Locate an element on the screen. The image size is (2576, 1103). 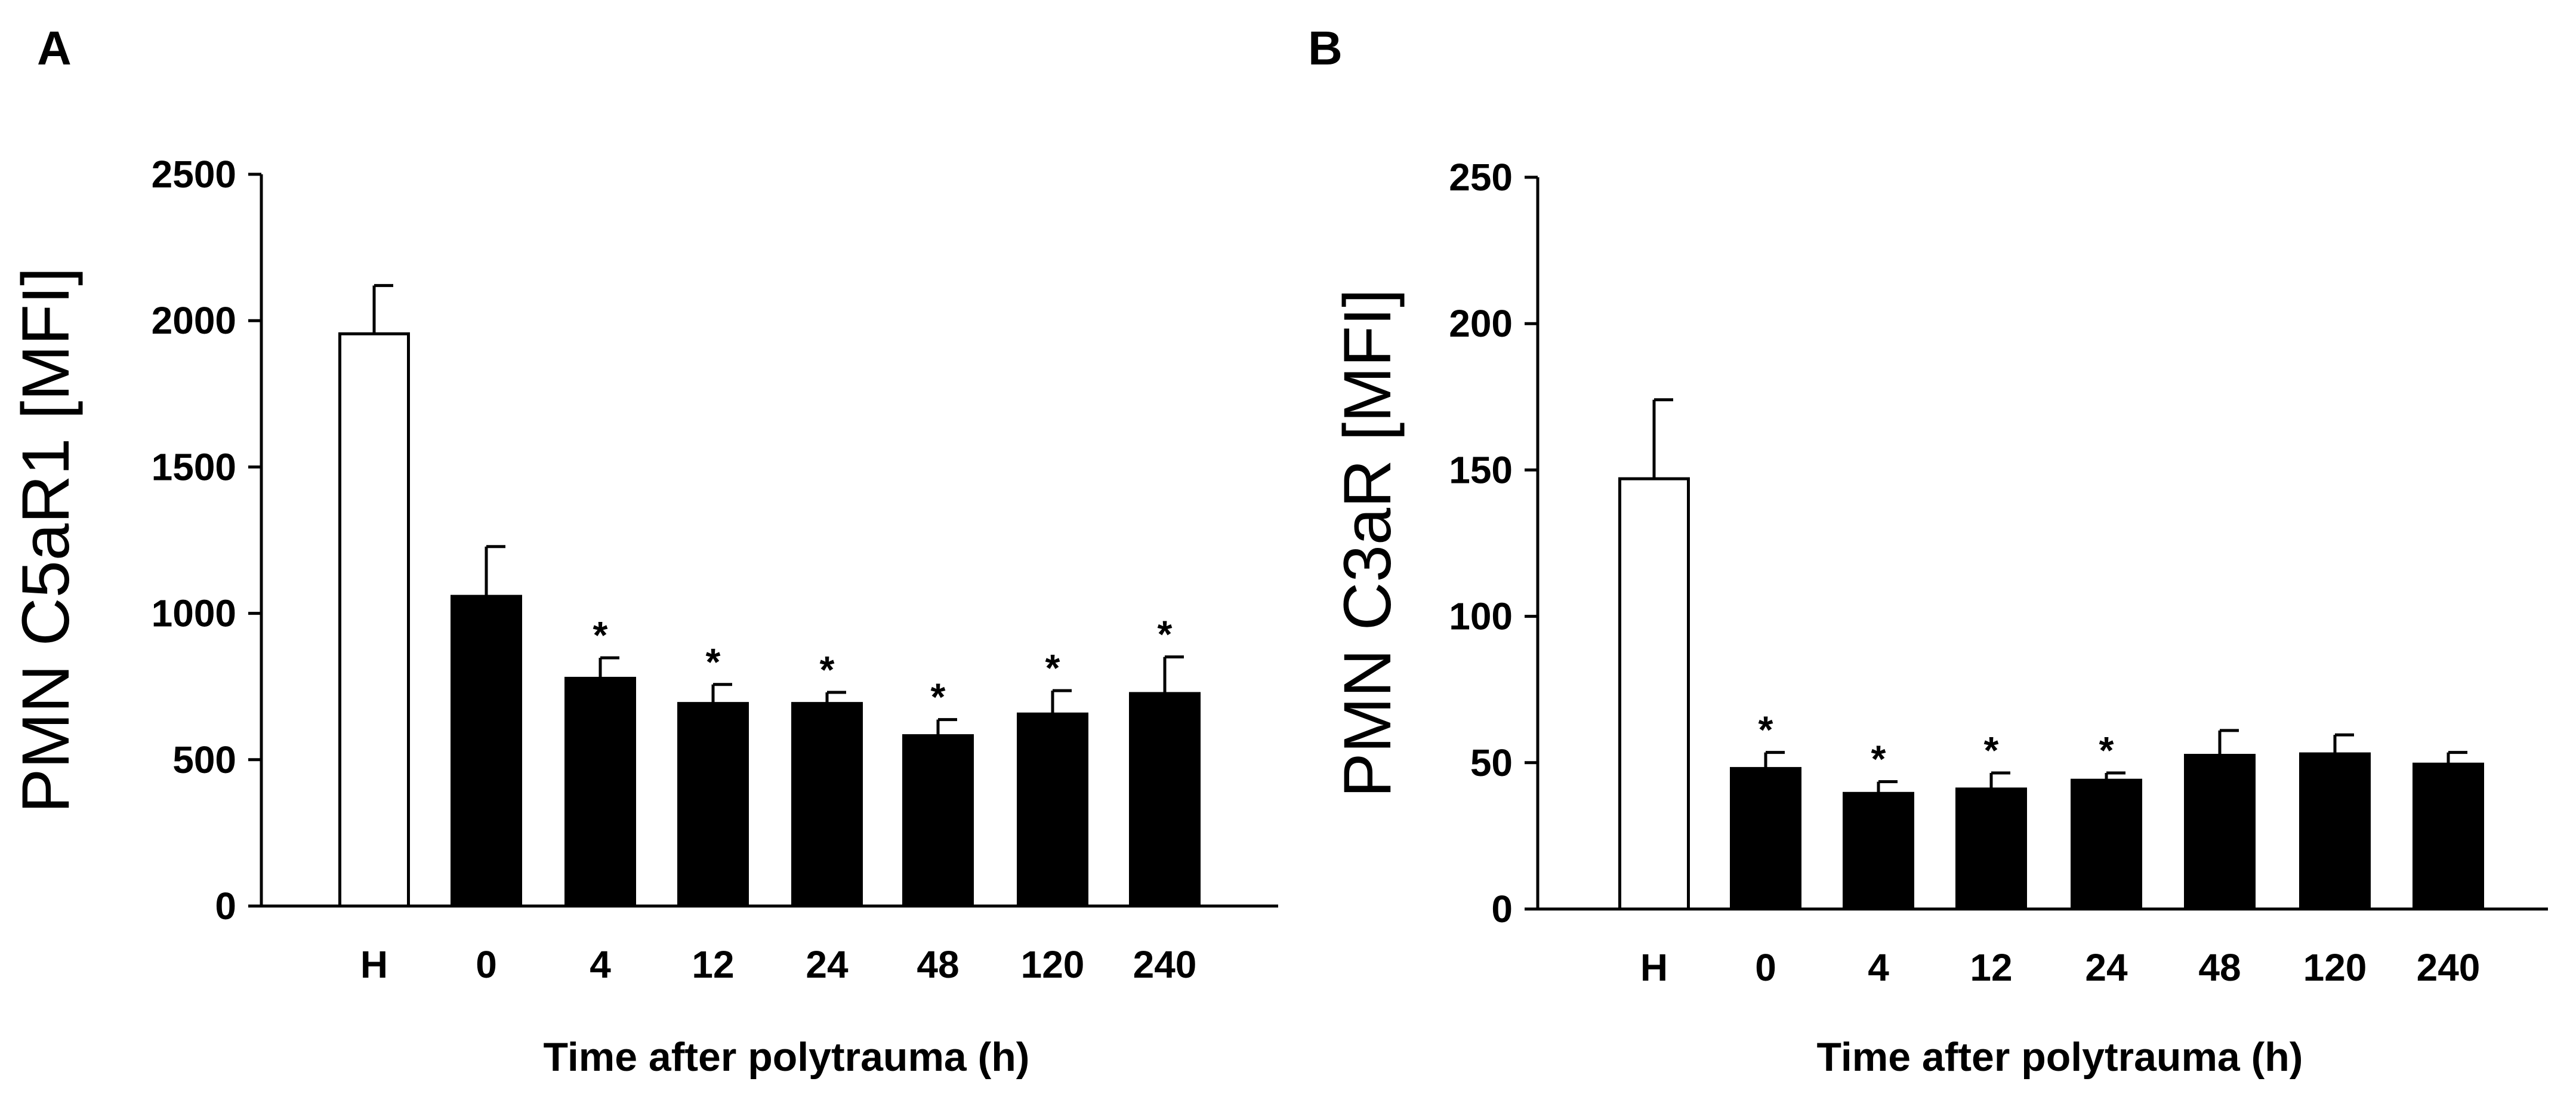
y-tick-label: 50 is located at coordinates (1491, 762).